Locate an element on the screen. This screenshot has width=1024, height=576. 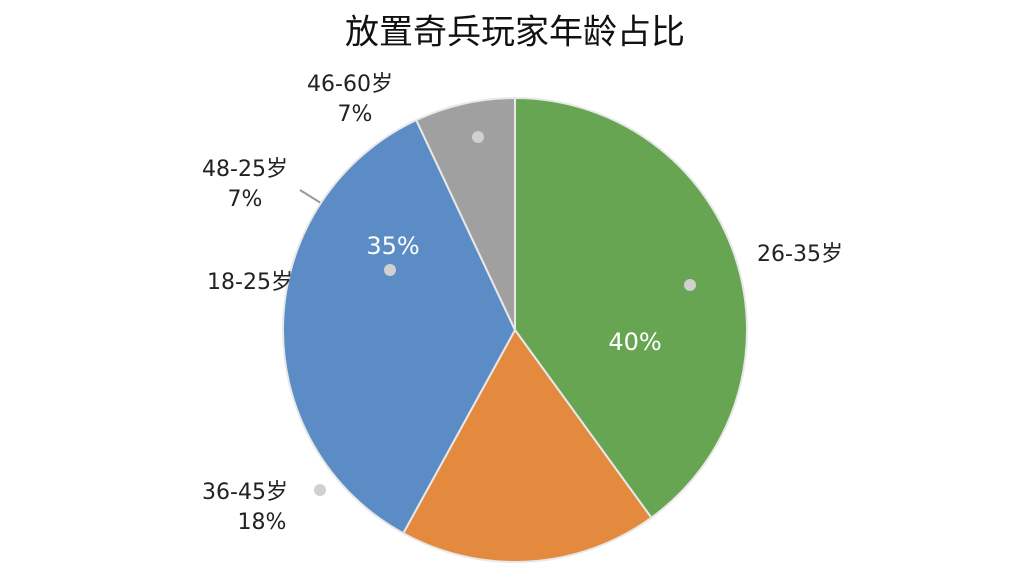
category-label: 36-45岁 is located at coordinates (245, 492).